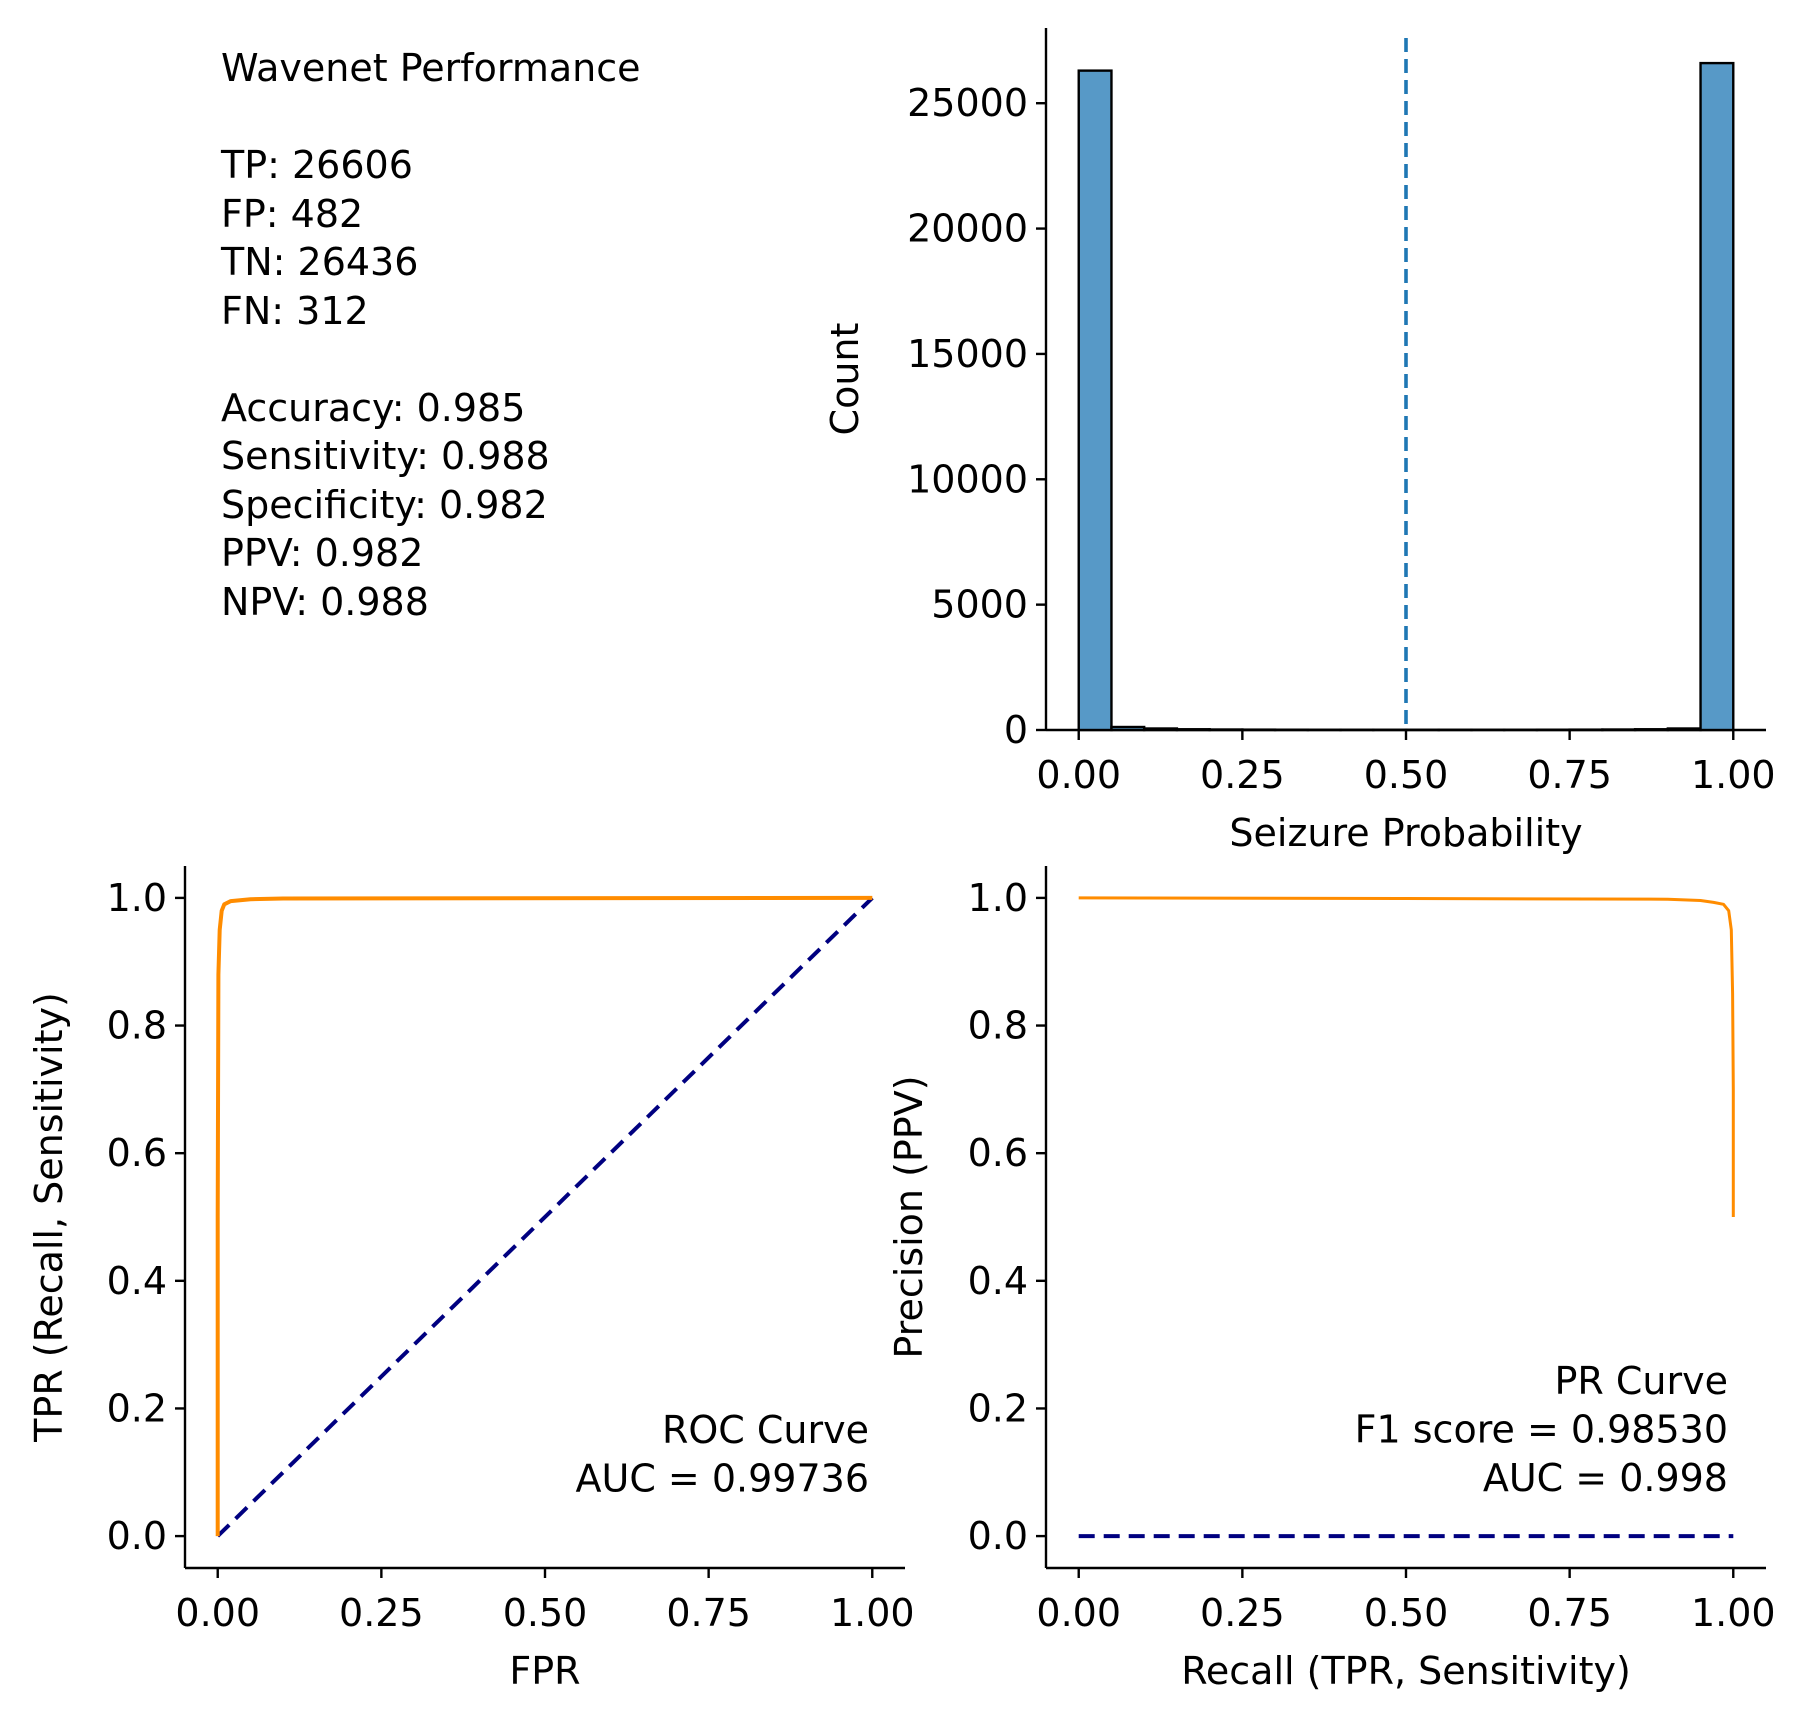 This screenshot has width=1797, height=1718. Describe the element at coordinates (1641, 1381) in the screenshot. I see `pr-annotation: PR Curve` at that location.